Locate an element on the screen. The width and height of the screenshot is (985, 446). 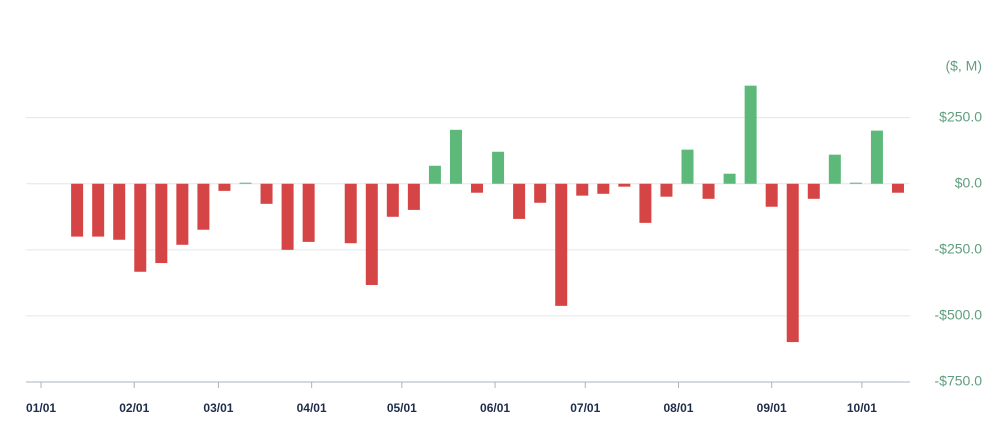
x-tick-label: 07/01 is located at coordinates (585, 408).